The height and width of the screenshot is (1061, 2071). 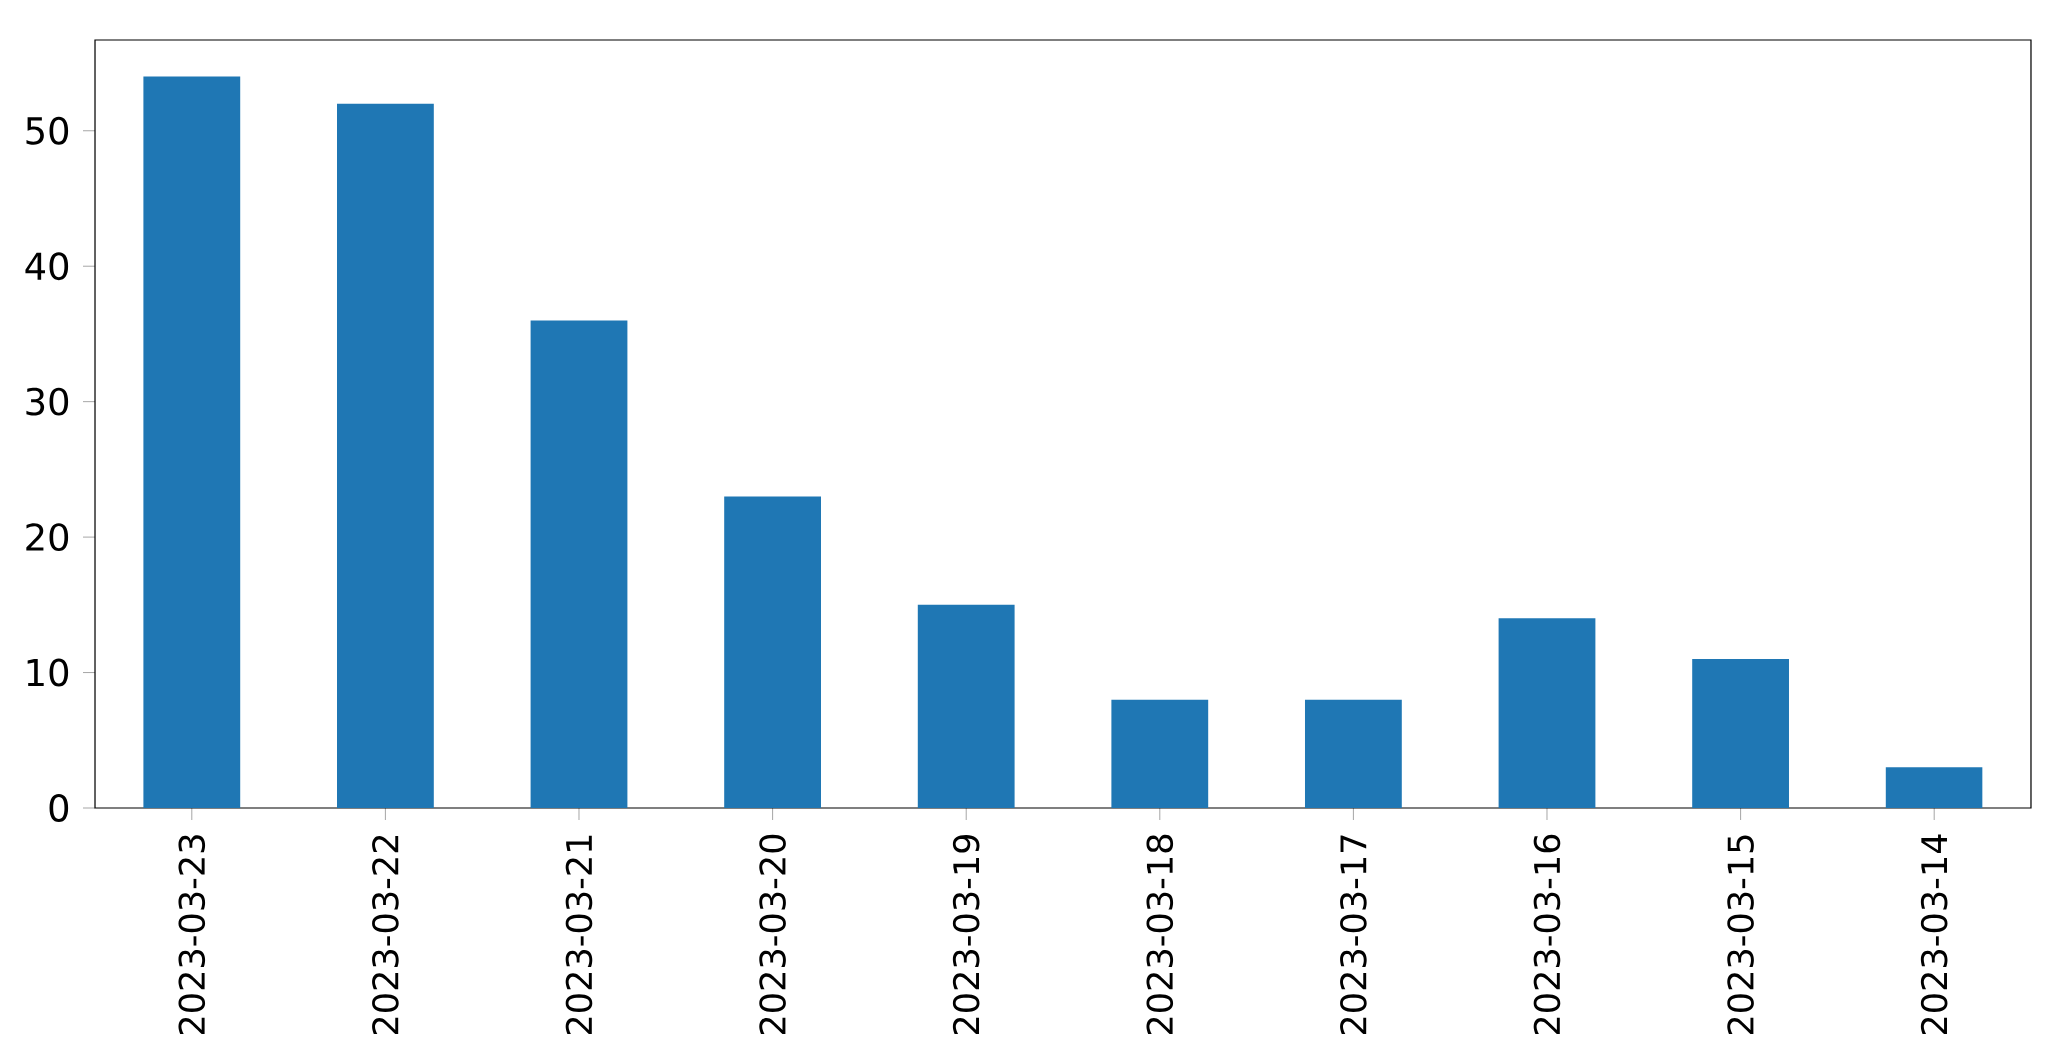 What do you see at coordinates (59, 808) in the screenshot?
I see `y-tick-label: 0` at bounding box center [59, 808].